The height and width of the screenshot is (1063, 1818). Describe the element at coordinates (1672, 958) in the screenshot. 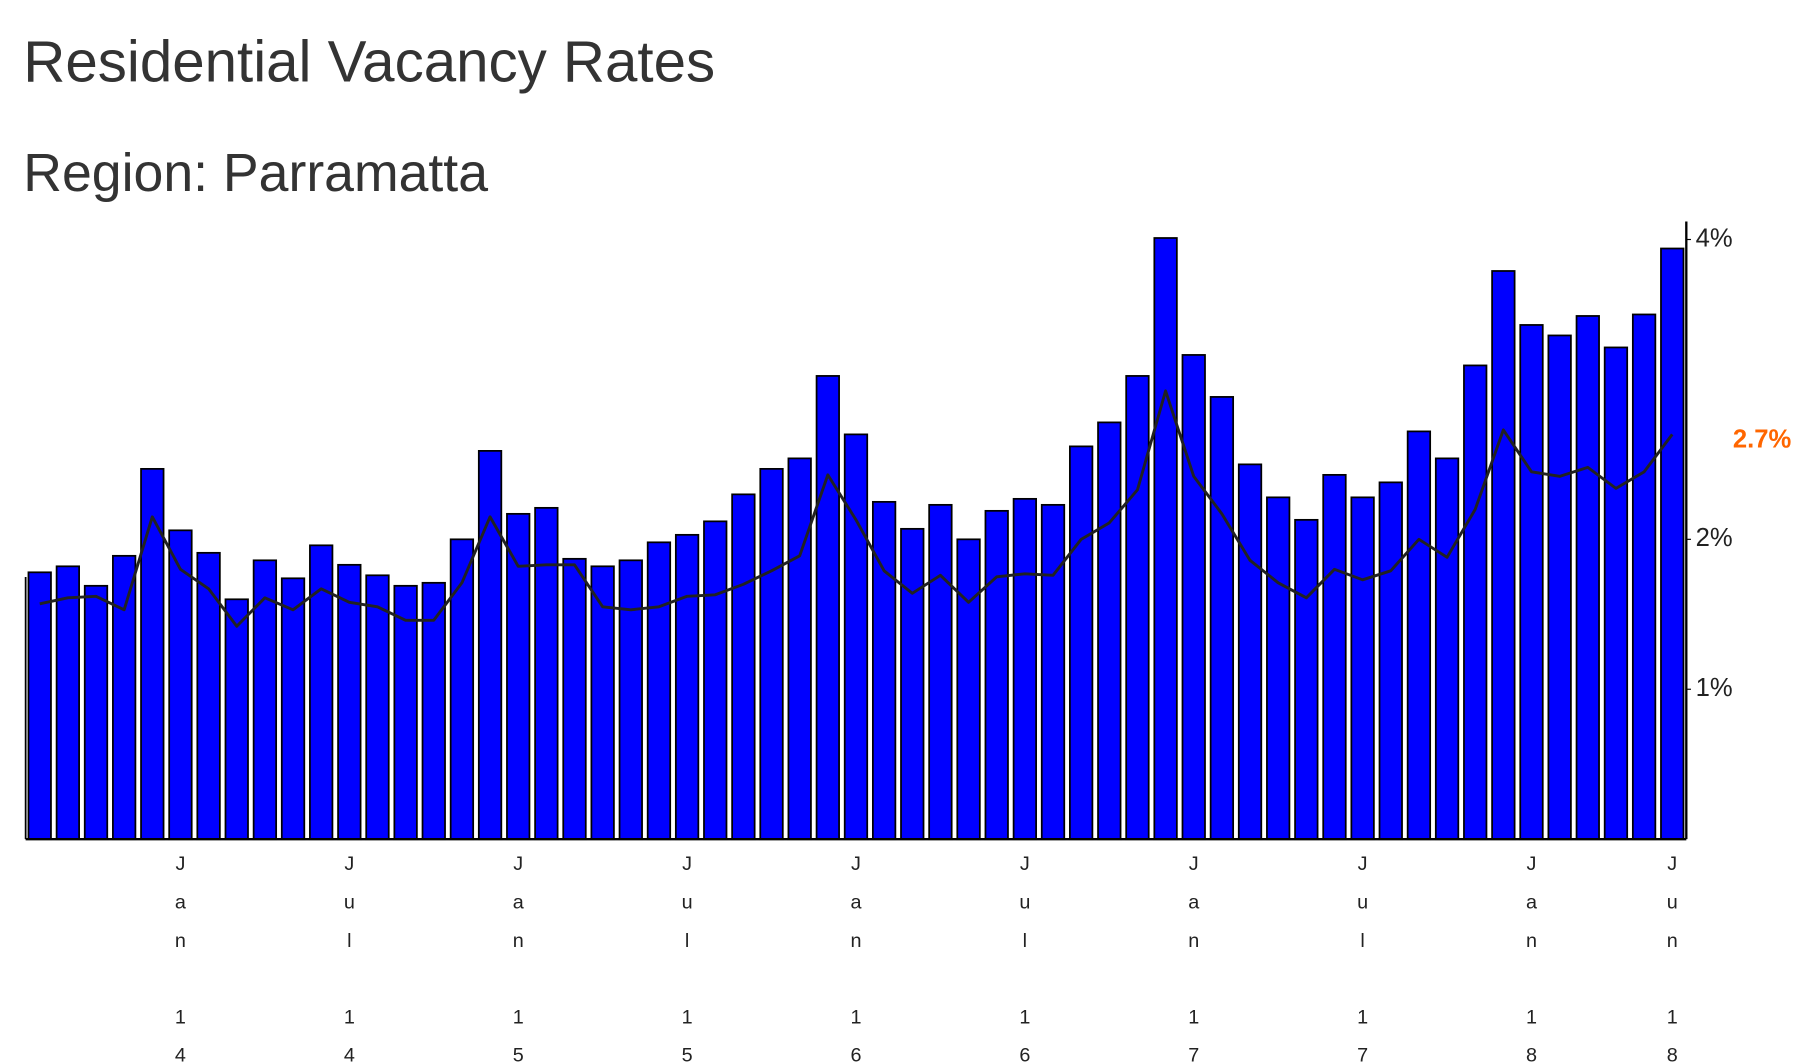

I see `x-tick-label: Jun 18` at that location.